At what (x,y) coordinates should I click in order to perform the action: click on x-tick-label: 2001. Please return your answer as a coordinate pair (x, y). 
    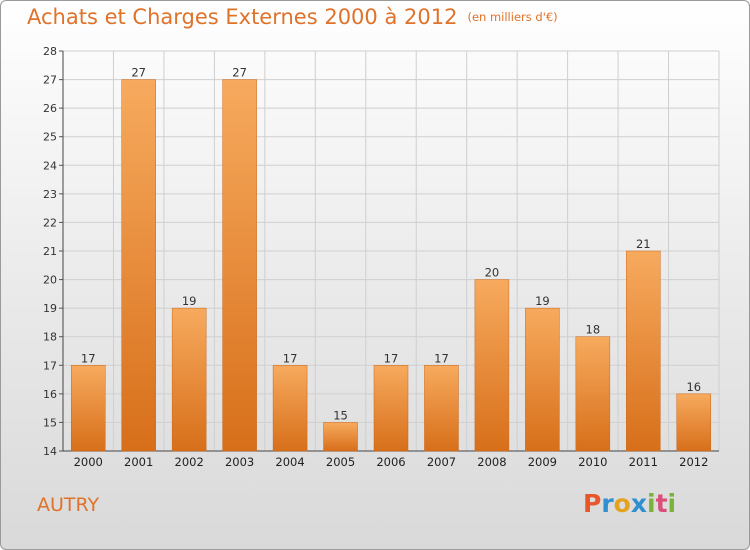
    Looking at the image, I should click on (138, 462).